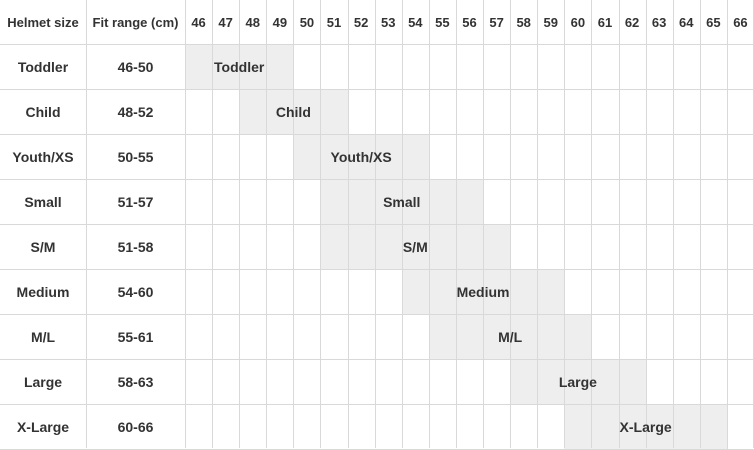 Image resolution: width=754 pixels, height=450 pixels. What do you see at coordinates (43, 66) in the screenshot?
I see `helmet-size-label: Toddler` at bounding box center [43, 66].